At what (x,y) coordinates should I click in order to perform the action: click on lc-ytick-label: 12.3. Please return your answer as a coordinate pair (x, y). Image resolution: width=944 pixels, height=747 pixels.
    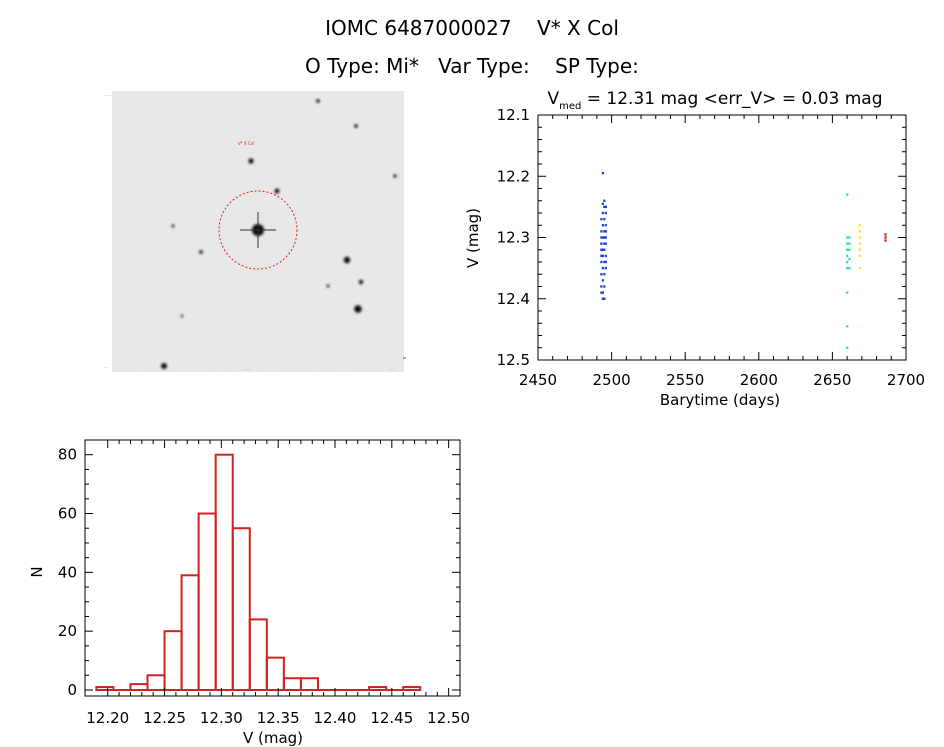
    Looking at the image, I should click on (513, 238).